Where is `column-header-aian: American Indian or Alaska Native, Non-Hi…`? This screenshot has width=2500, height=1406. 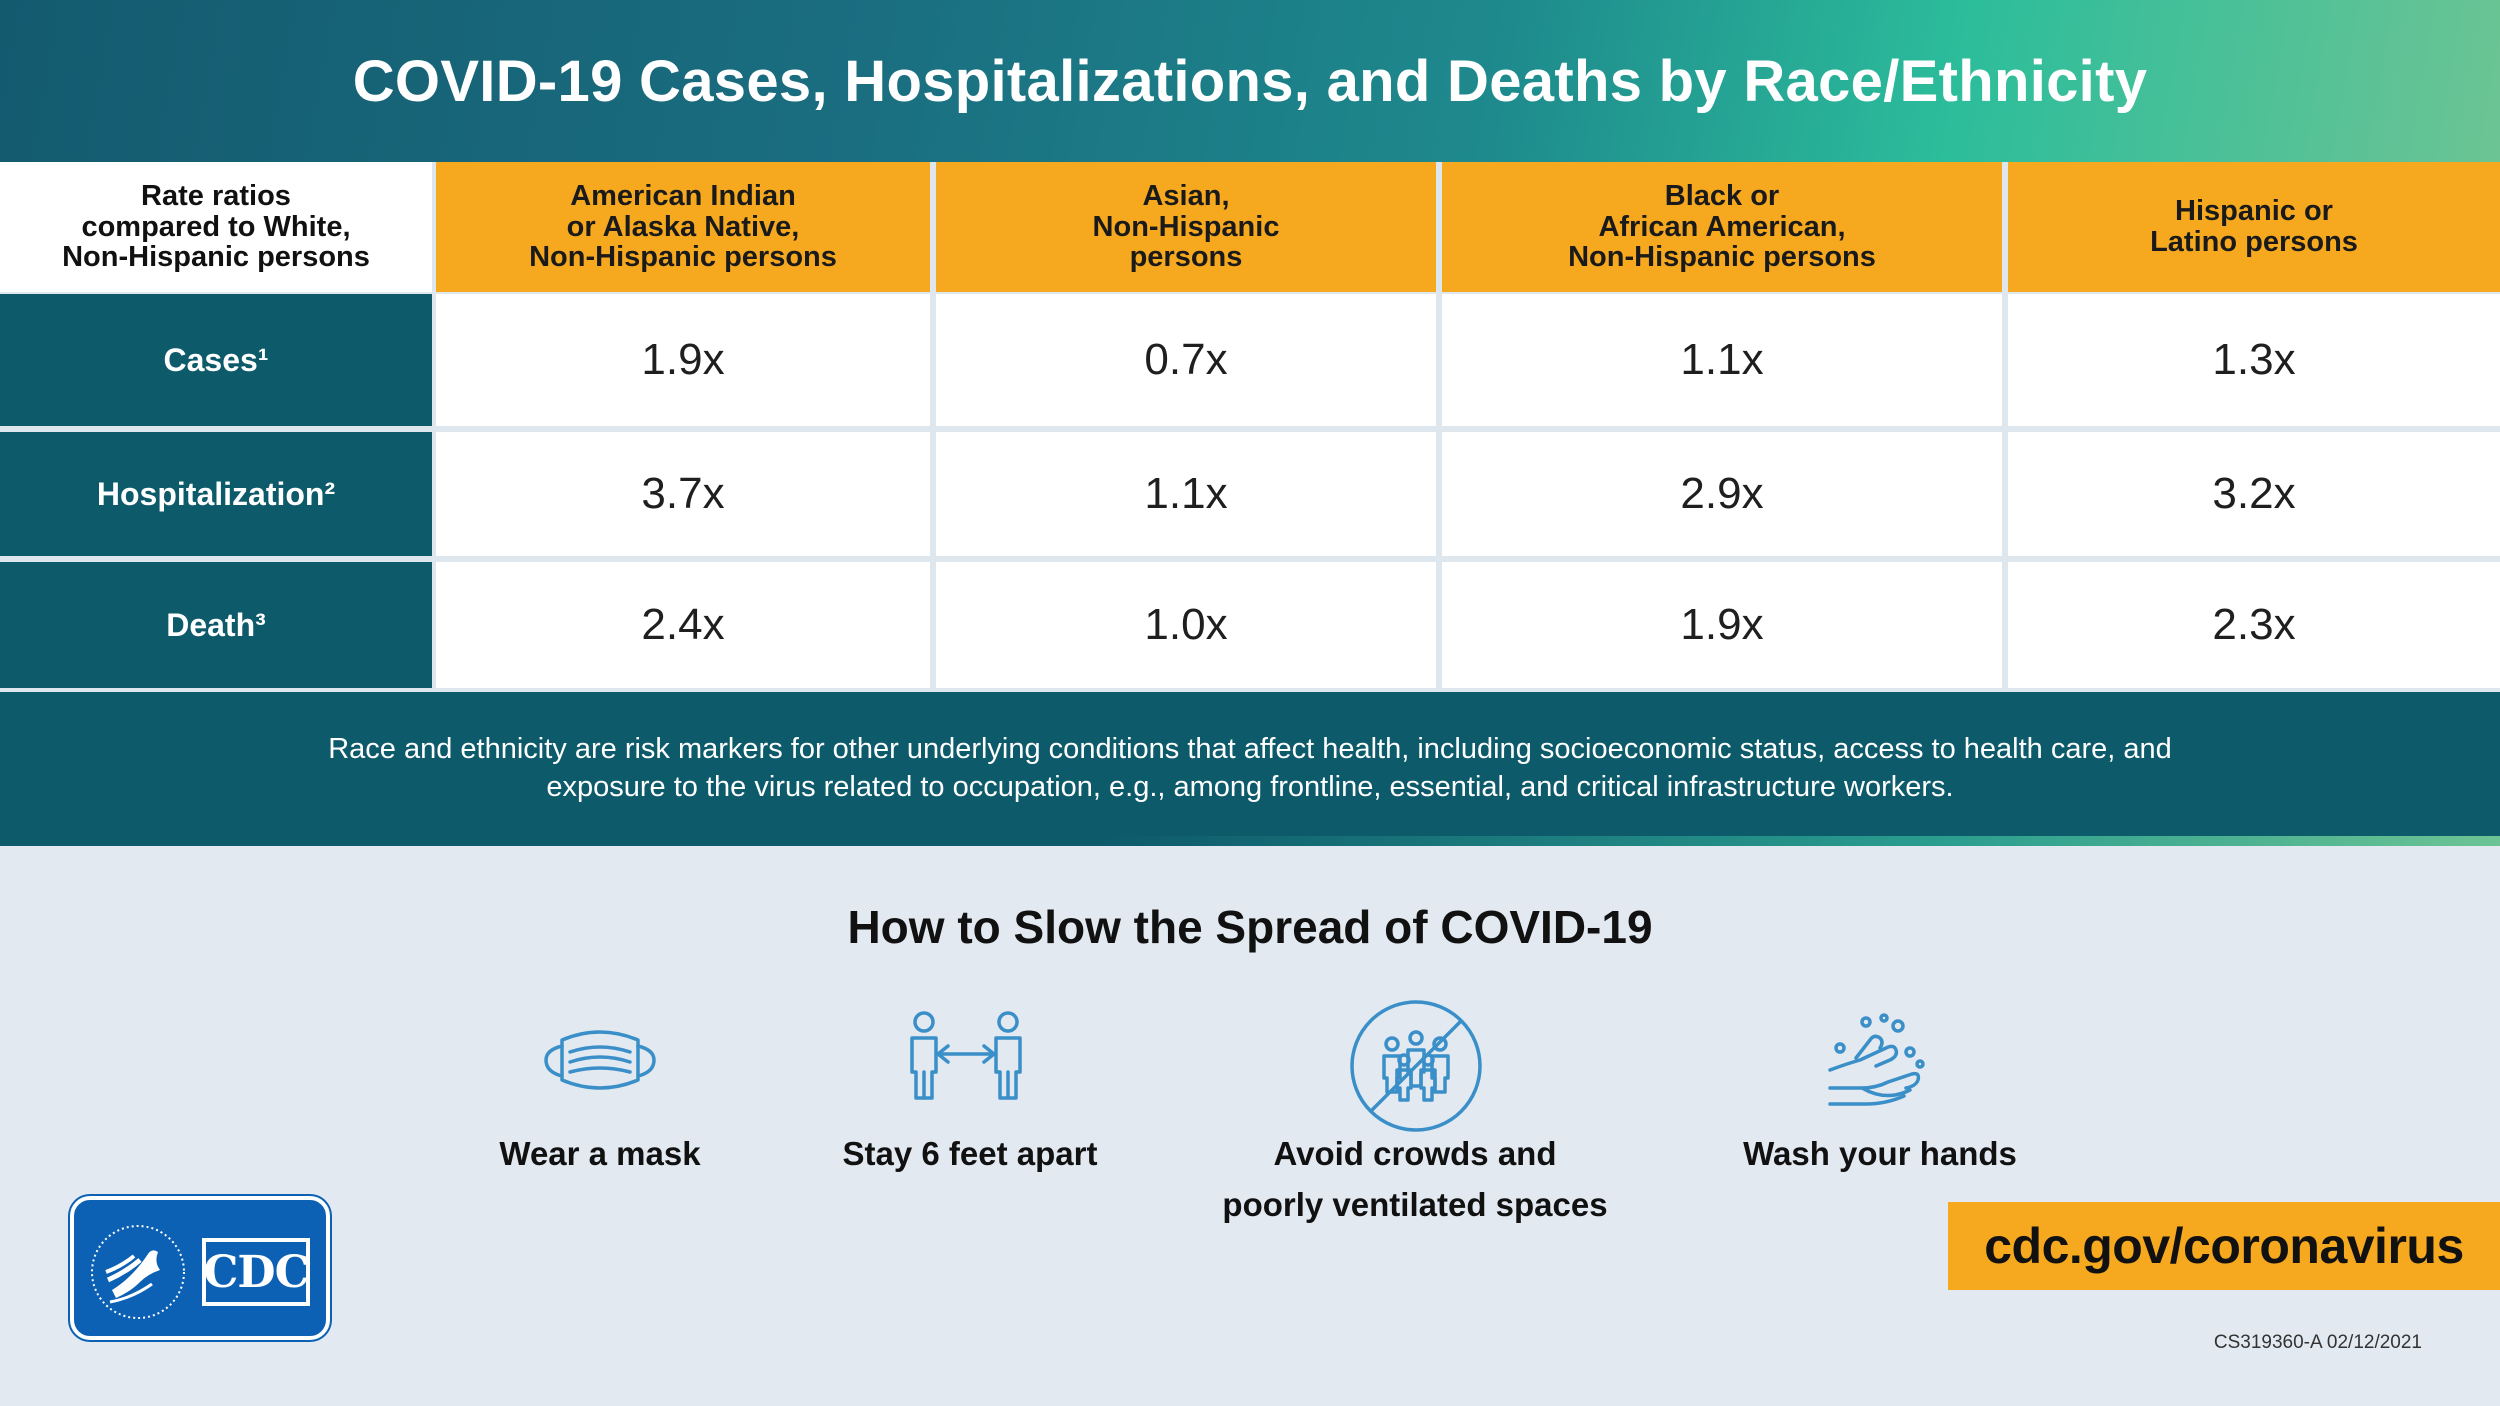
column-header-aian: American Indian or Alaska Native, Non-Hi… is located at coordinates (683, 227).